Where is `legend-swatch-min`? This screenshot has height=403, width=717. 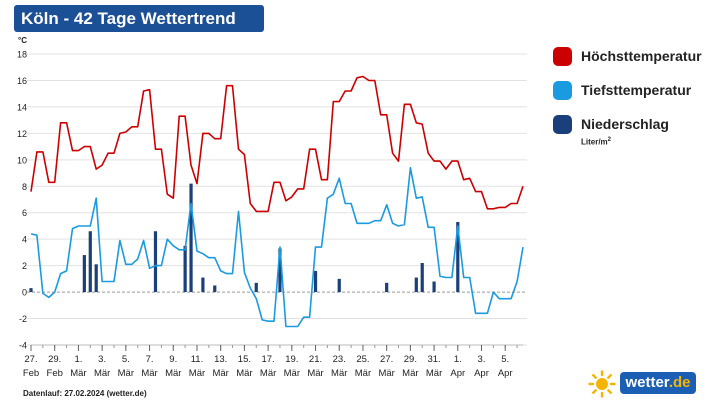
legend-swatch-min is located at coordinates (562, 90).